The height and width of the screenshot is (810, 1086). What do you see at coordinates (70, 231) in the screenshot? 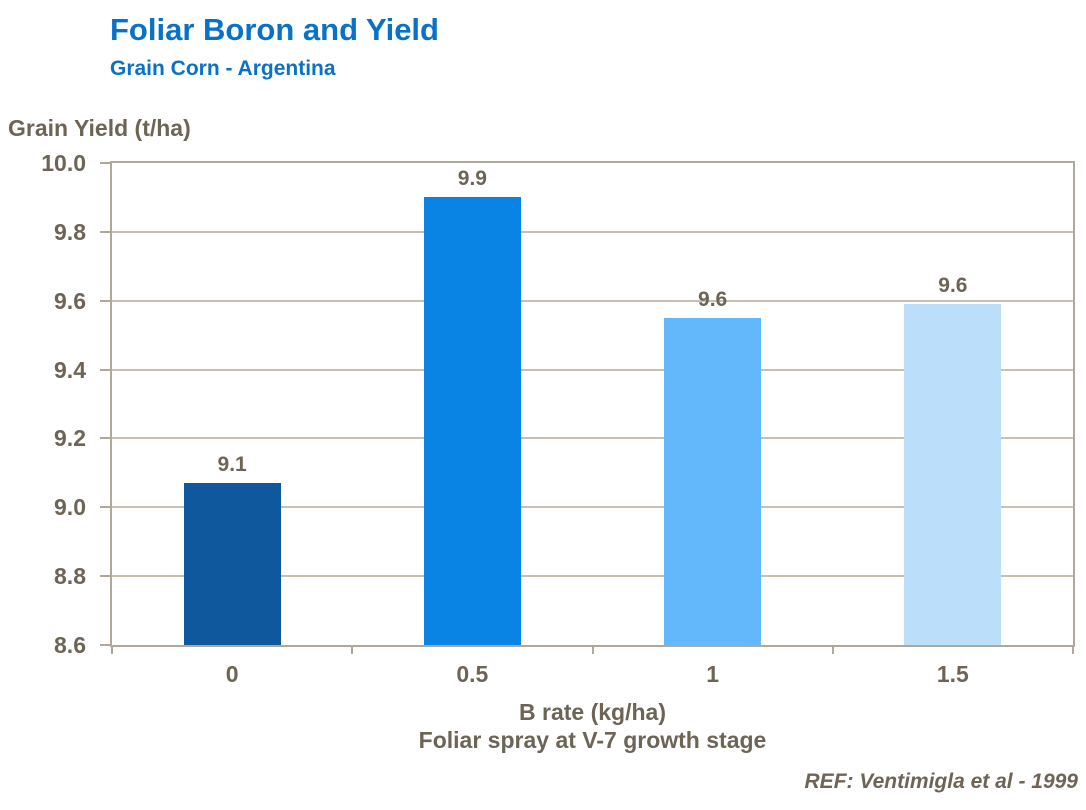
I see `y-axis-tick-label: 9.8` at bounding box center [70, 231].